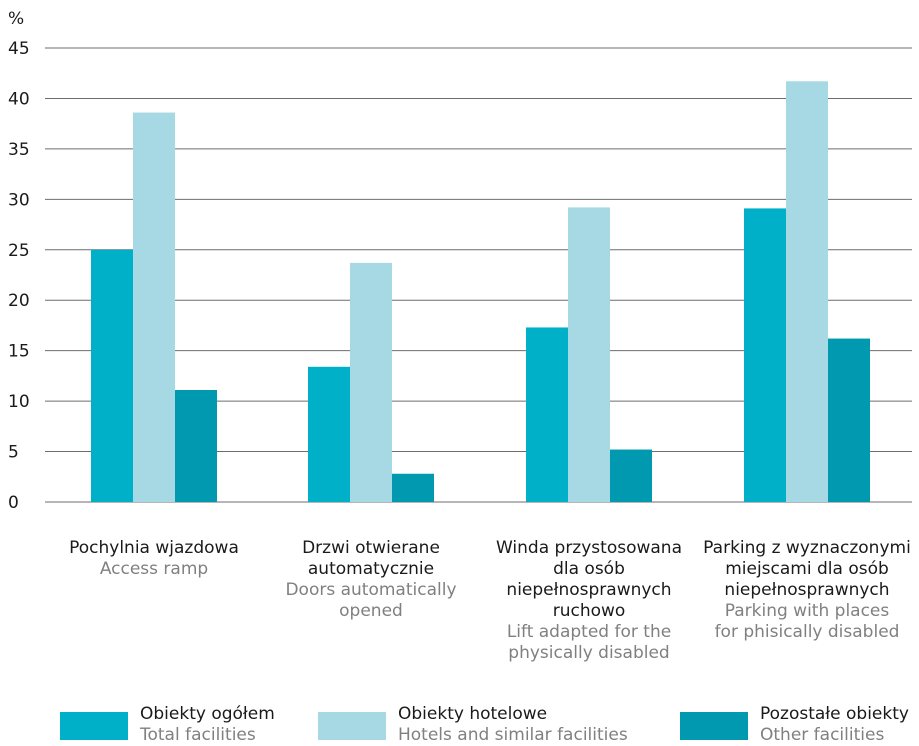  What do you see at coordinates (19, 49) in the screenshot?
I see `y-tick-label: 45` at bounding box center [19, 49].